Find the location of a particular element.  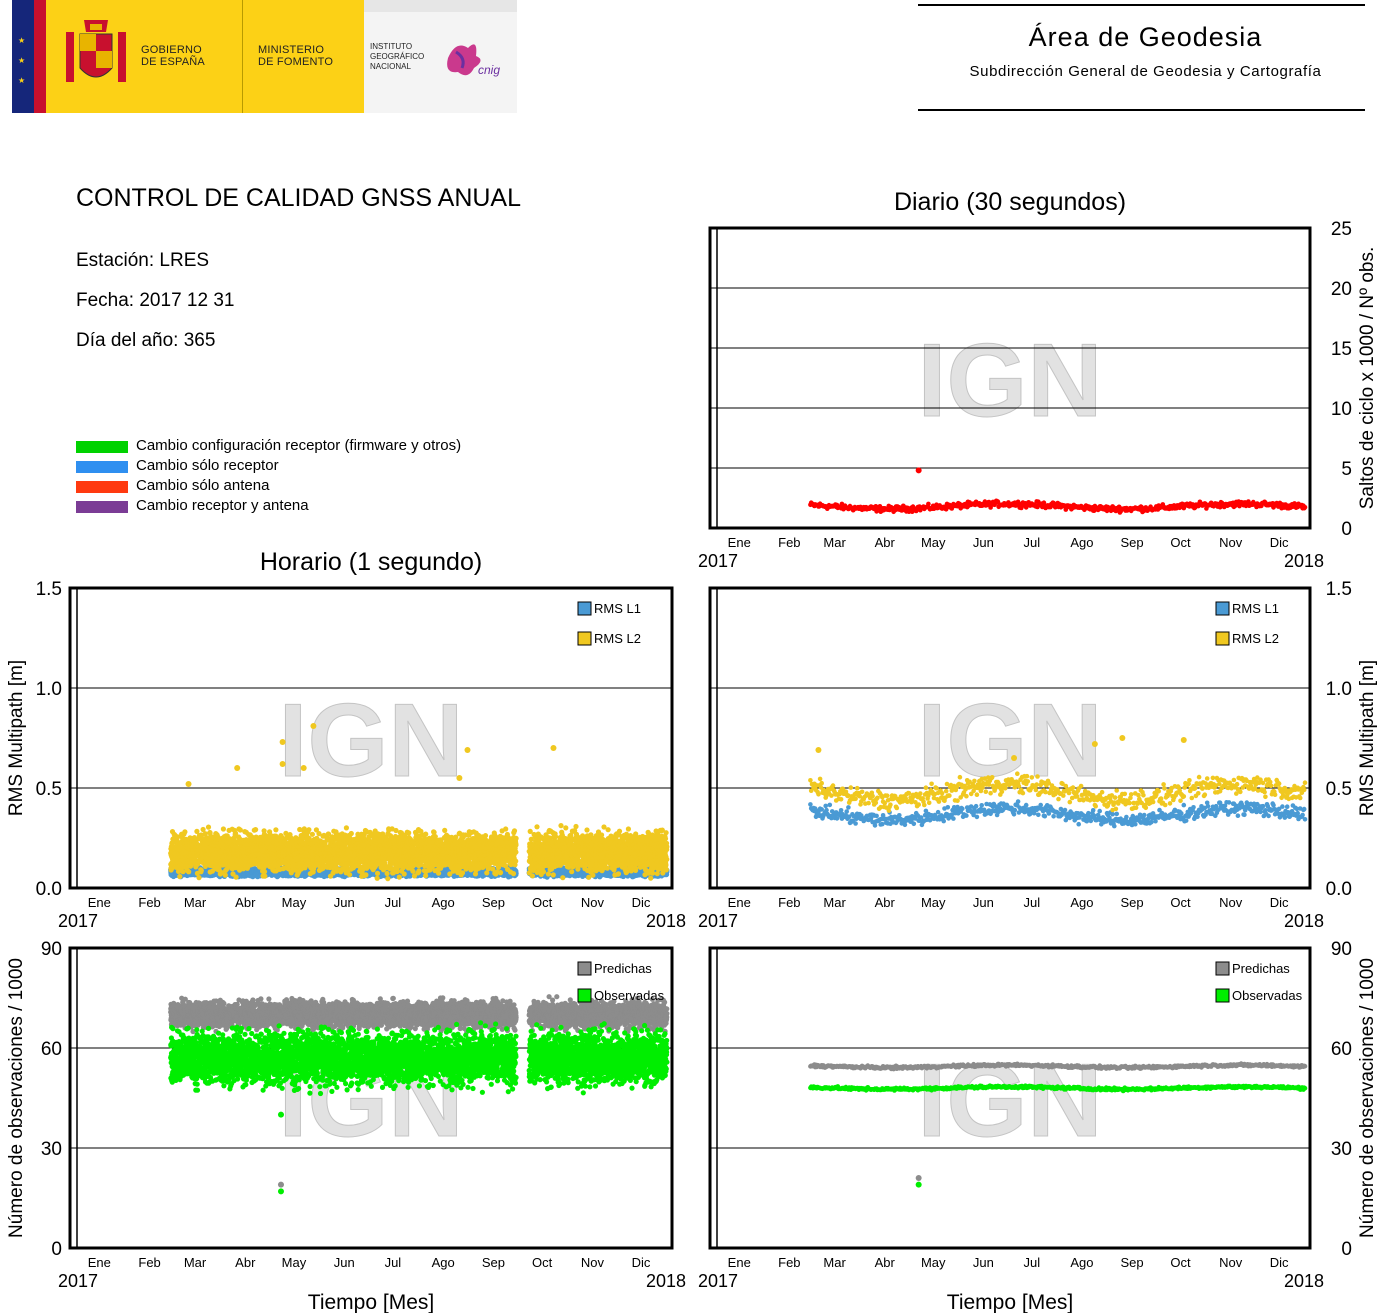

series-points is located at coordinates (1057, 490).